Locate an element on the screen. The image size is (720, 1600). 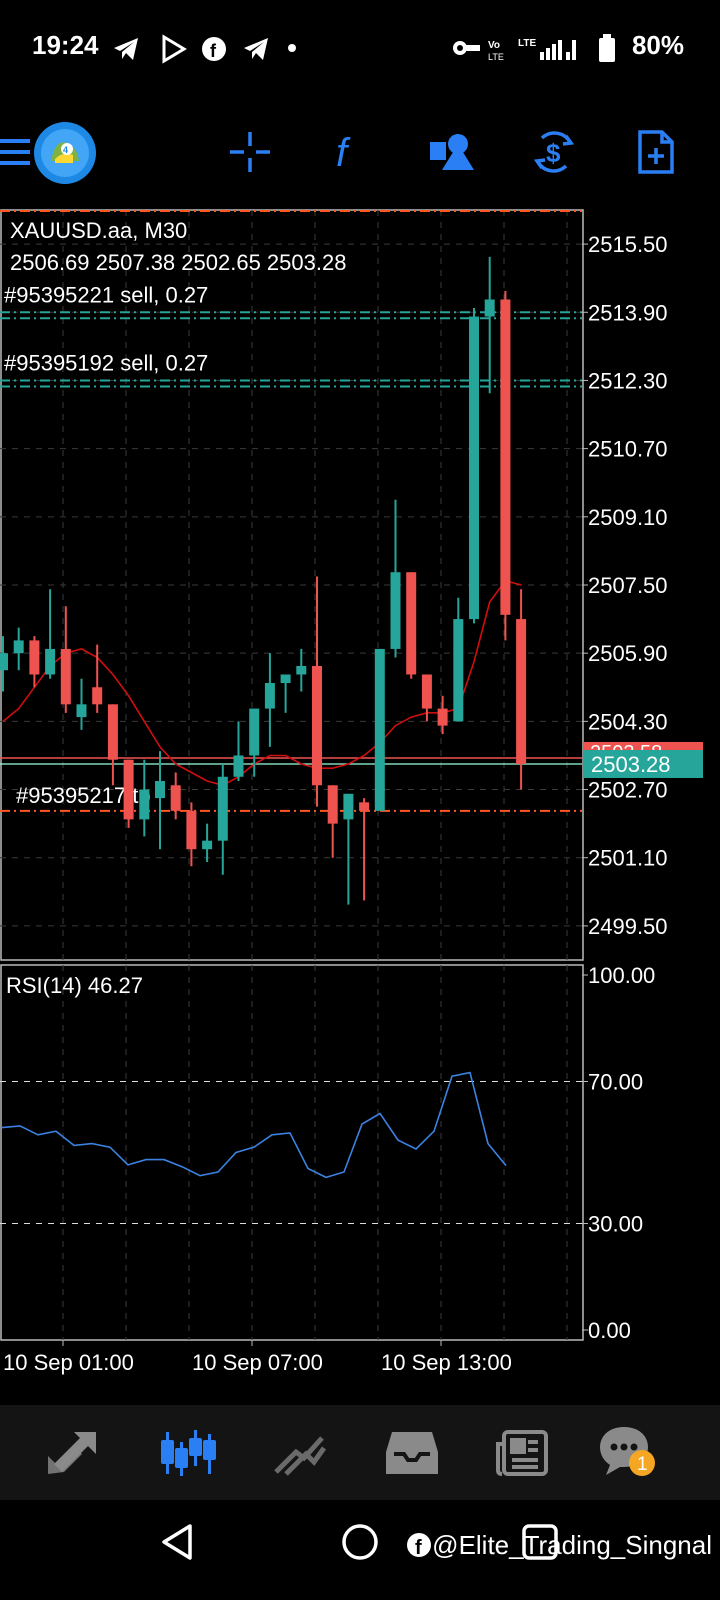
recents-icon is located at coordinates (540, 1542).